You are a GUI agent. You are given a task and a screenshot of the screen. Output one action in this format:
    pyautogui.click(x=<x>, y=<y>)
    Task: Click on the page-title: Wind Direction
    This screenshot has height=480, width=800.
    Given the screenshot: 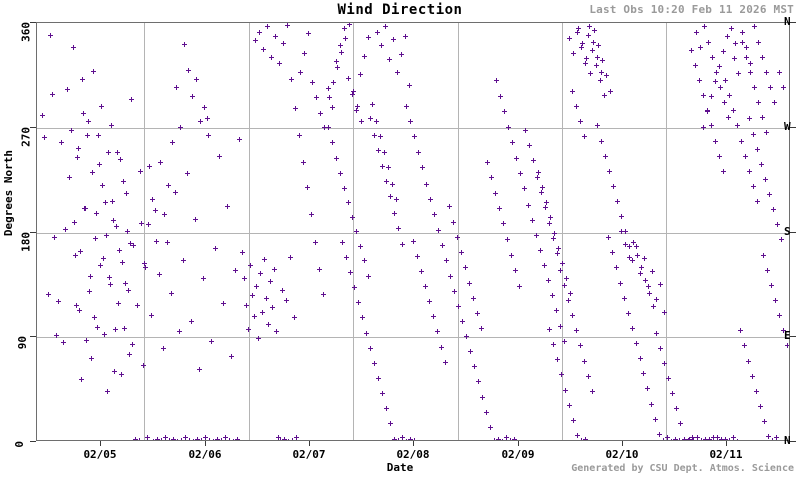 What is the action you would take?
    pyautogui.click(x=400, y=10)
    